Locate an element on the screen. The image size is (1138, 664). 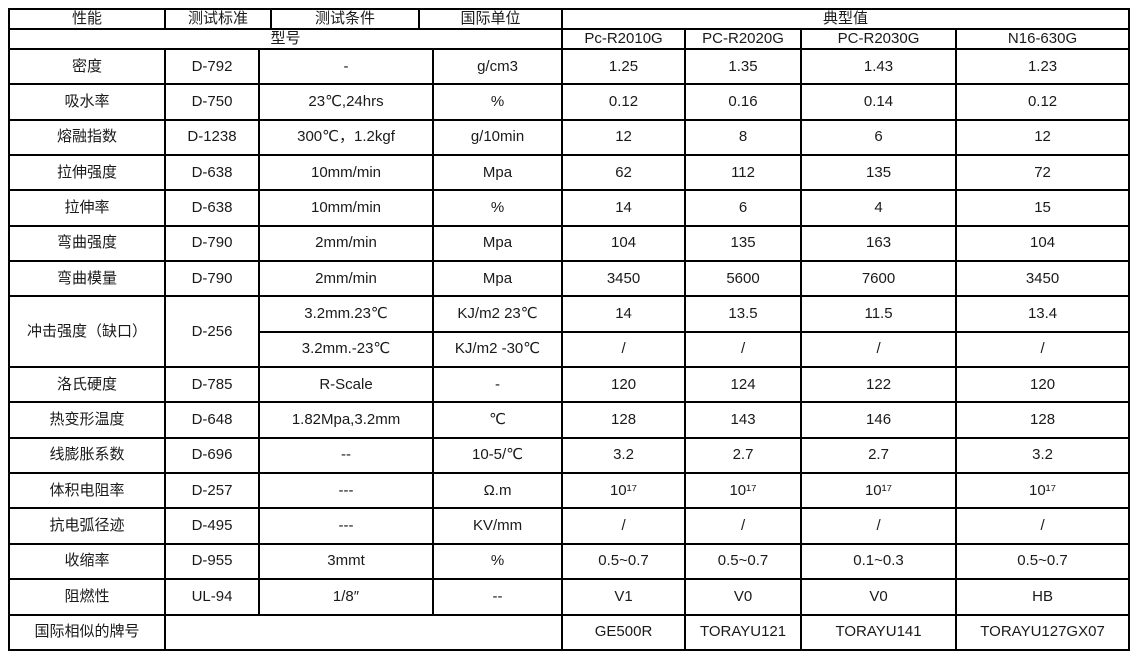
standard-cell: D-792 is located at coordinates (212, 66).